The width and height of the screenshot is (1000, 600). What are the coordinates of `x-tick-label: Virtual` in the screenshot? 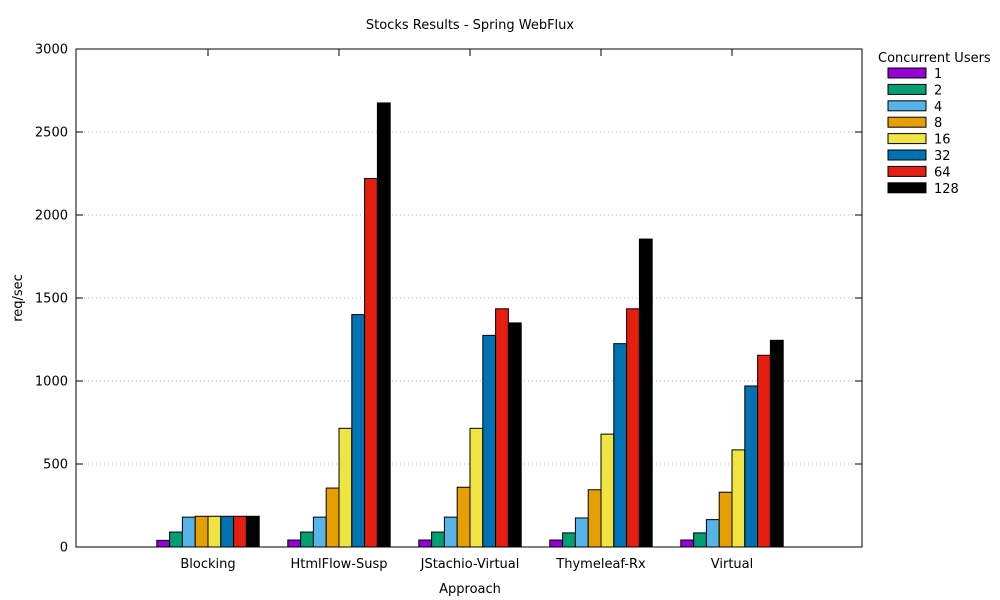 It's located at (732, 564).